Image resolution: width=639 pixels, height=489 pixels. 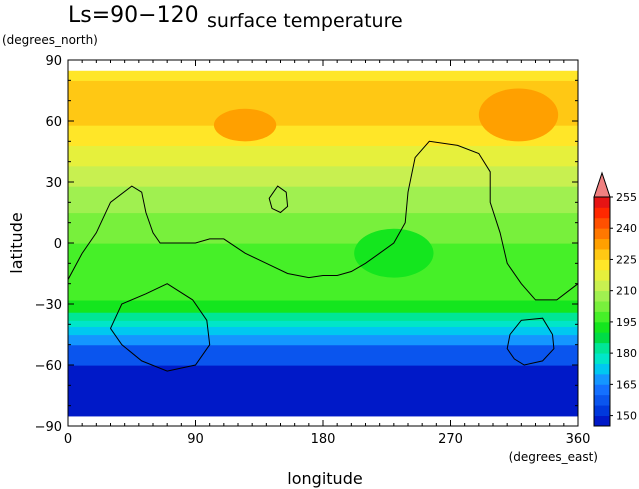 What do you see at coordinates (324, 478) in the screenshot?
I see `x-axis-label: longitude` at bounding box center [324, 478].